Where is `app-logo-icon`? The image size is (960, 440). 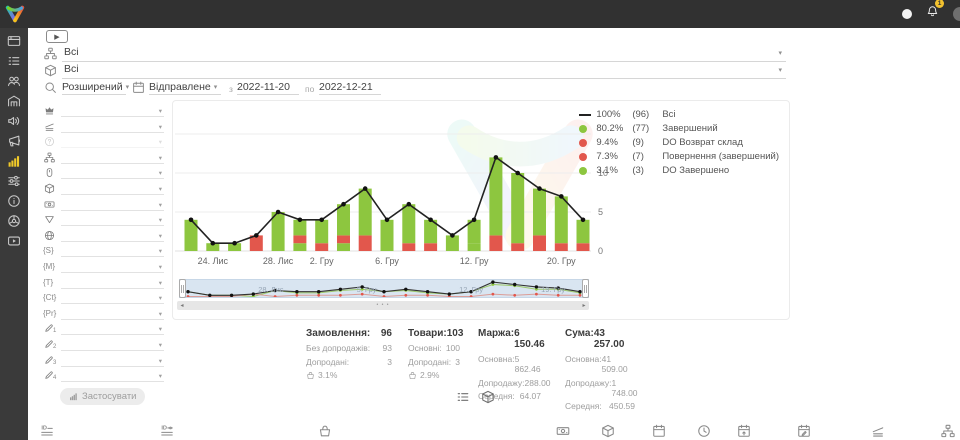
app-logo-icon is located at coordinates (15, 14).